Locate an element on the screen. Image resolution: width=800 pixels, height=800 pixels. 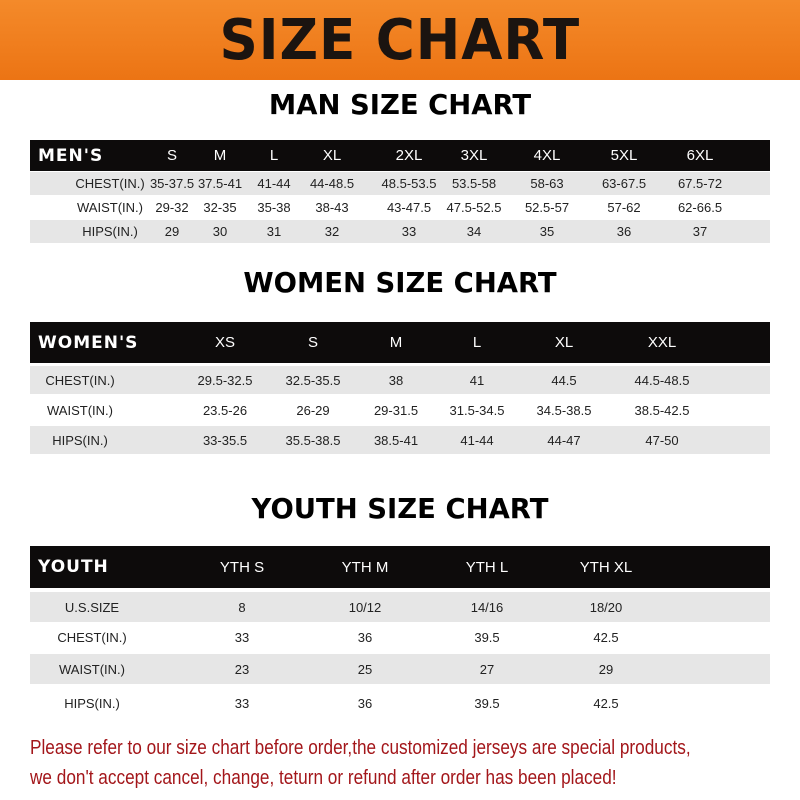
measurement-cell: 62-66.5 is located at coordinates (700, 207).